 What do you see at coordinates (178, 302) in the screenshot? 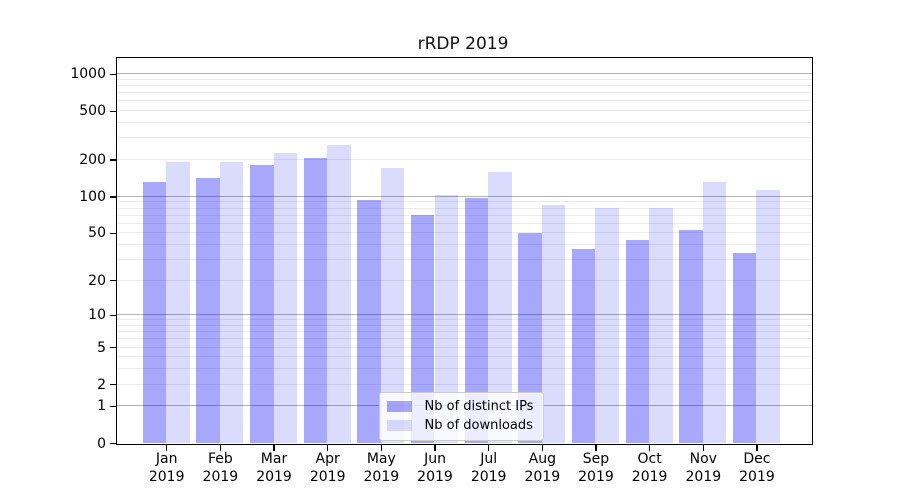
I see `bar-downloads-jan` at bounding box center [178, 302].